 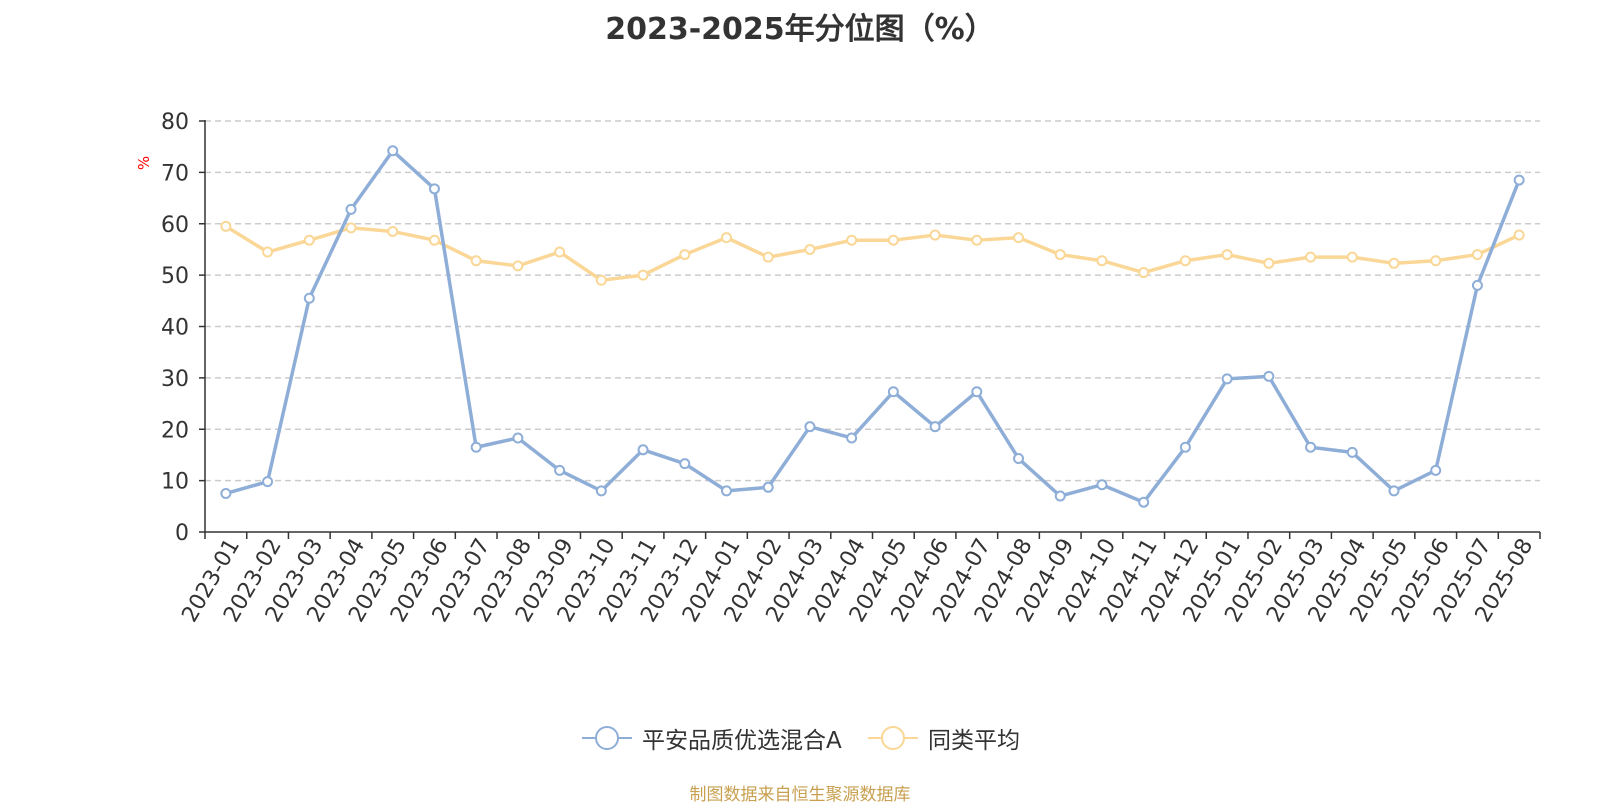 What do you see at coordinates (742, 741) in the screenshot?
I see `legend-label-fund: 平安品质优选混合A` at bounding box center [742, 741].